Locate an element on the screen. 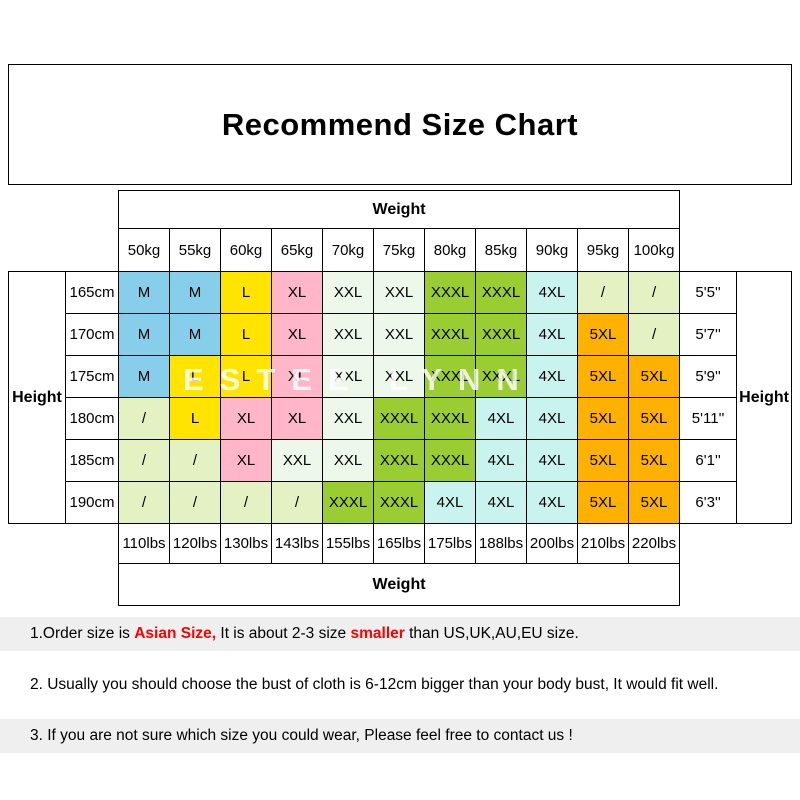 This screenshot has width=800, height=800. height-cm-label: 185cm is located at coordinates (92, 460).